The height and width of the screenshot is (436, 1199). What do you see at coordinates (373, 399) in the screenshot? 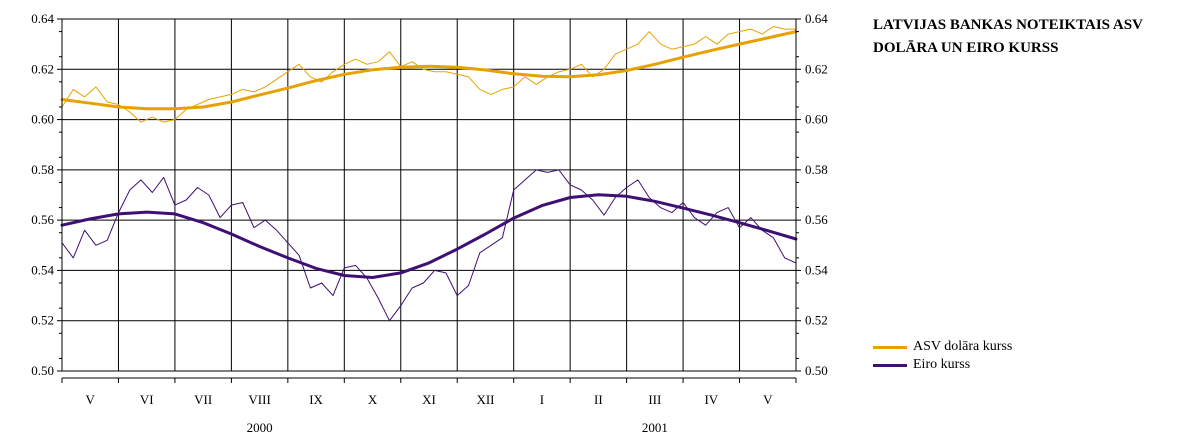
I see `x-month-label: X` at bounding box center [373, 399].